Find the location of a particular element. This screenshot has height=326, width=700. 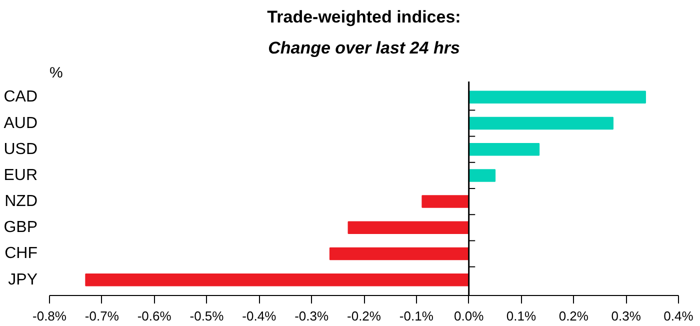

x-tick-label: 0.2% is located at coordinates (573, 316).